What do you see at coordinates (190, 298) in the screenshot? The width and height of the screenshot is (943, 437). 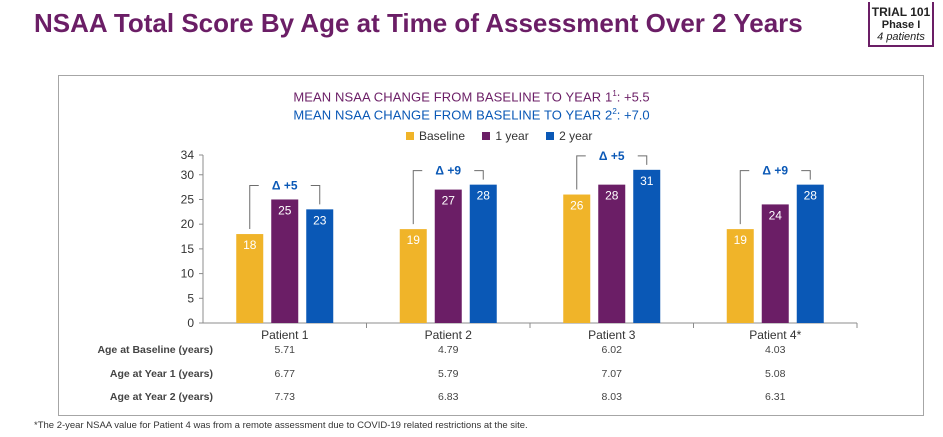 I see `y-tick-label: 5` at bounding box center [190, 298].